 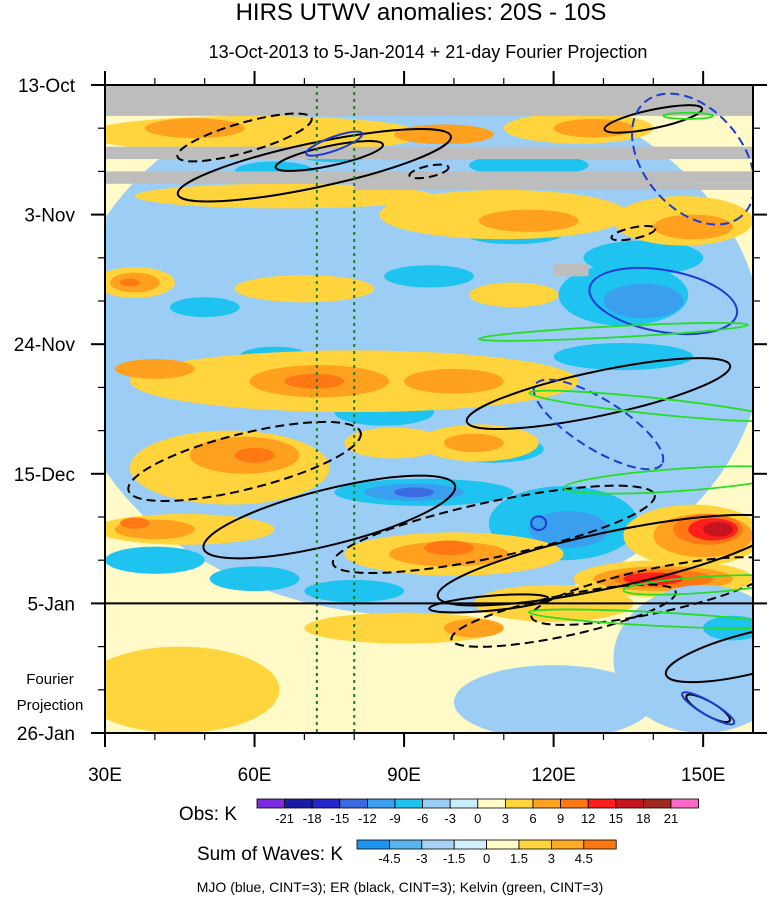 What do you see at coordinates (45, 345) in the screenshot?
I see `y-tick-label-2: 24-Nov` at bounding box center [45, 345].